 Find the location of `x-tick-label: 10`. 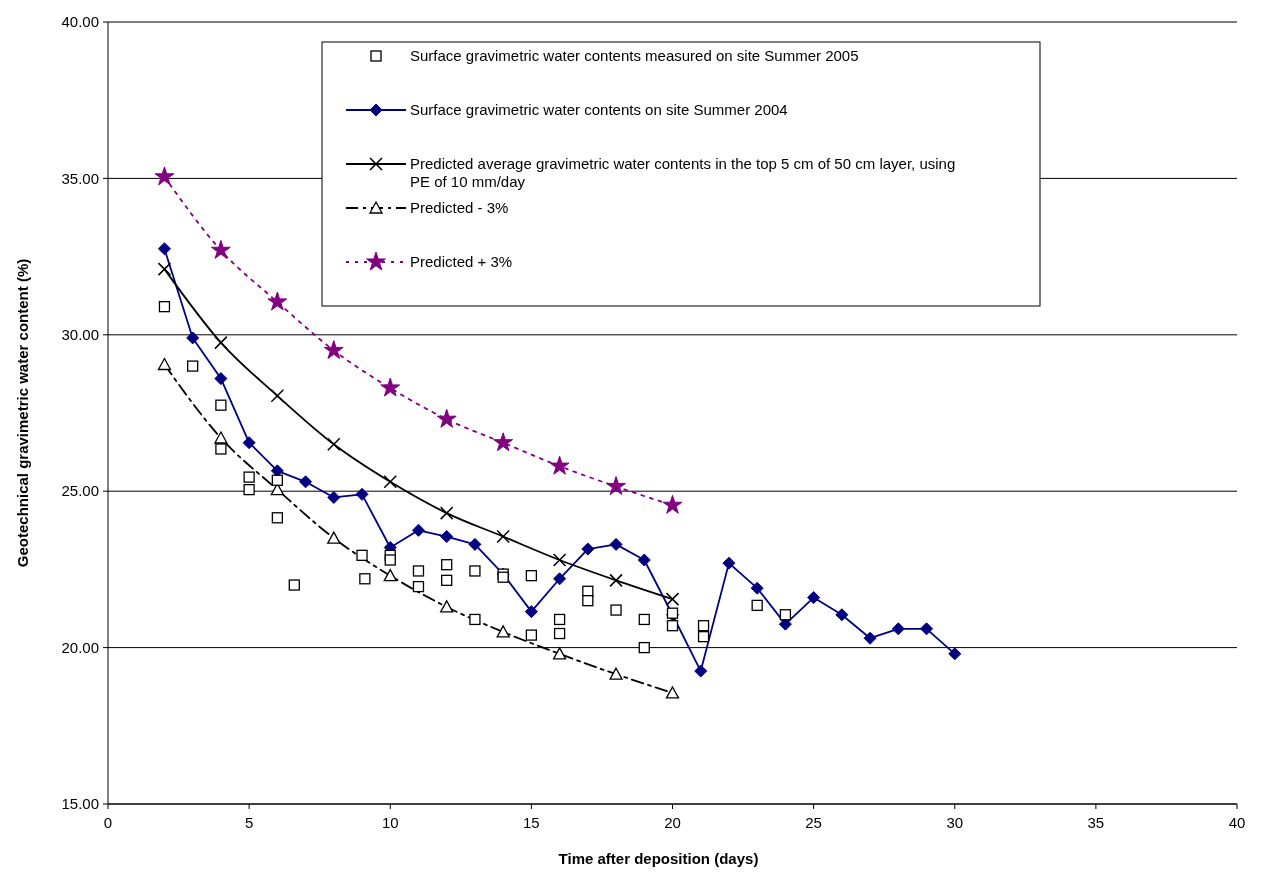

x-tick-label: 10 is located at coordinates (390, 822).